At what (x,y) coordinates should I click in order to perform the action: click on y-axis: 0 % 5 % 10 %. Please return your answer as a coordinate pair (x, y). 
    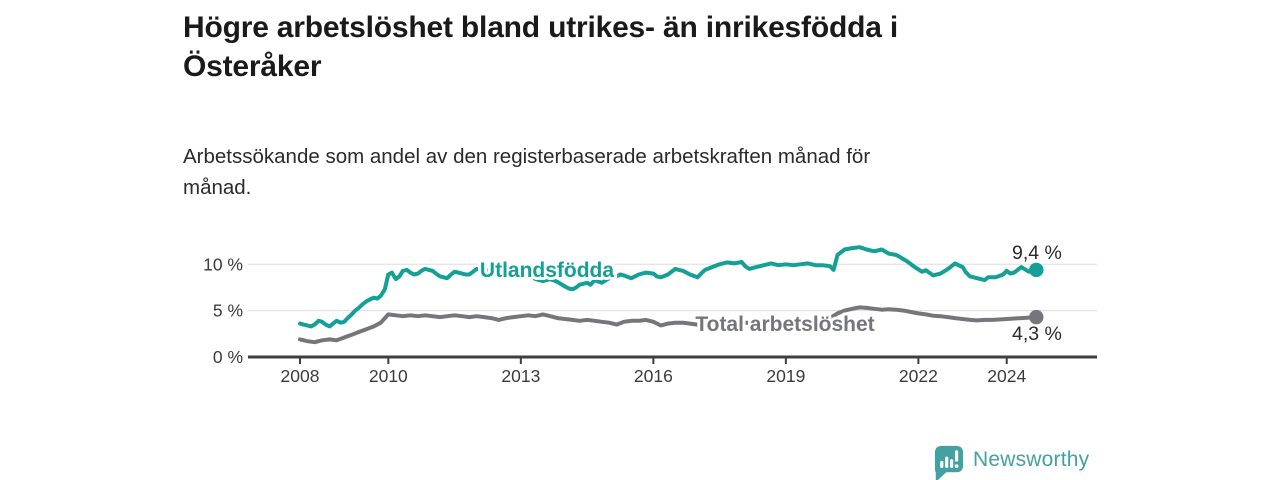
    Looking at the image, I should click on (223, 310).